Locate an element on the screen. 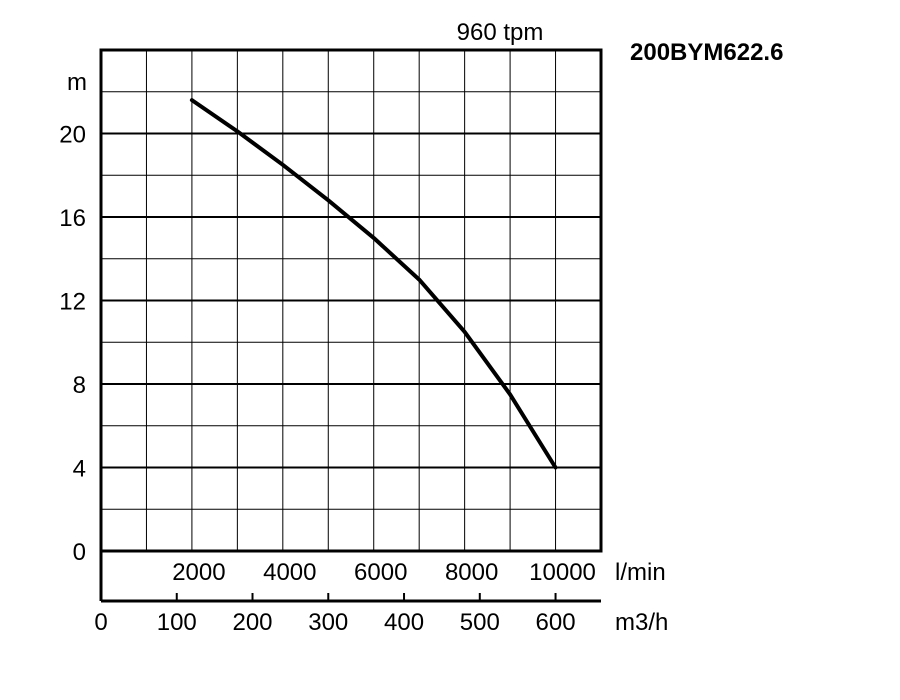  model-label: 200BYM622.6 is located at coordinates (706, 52).